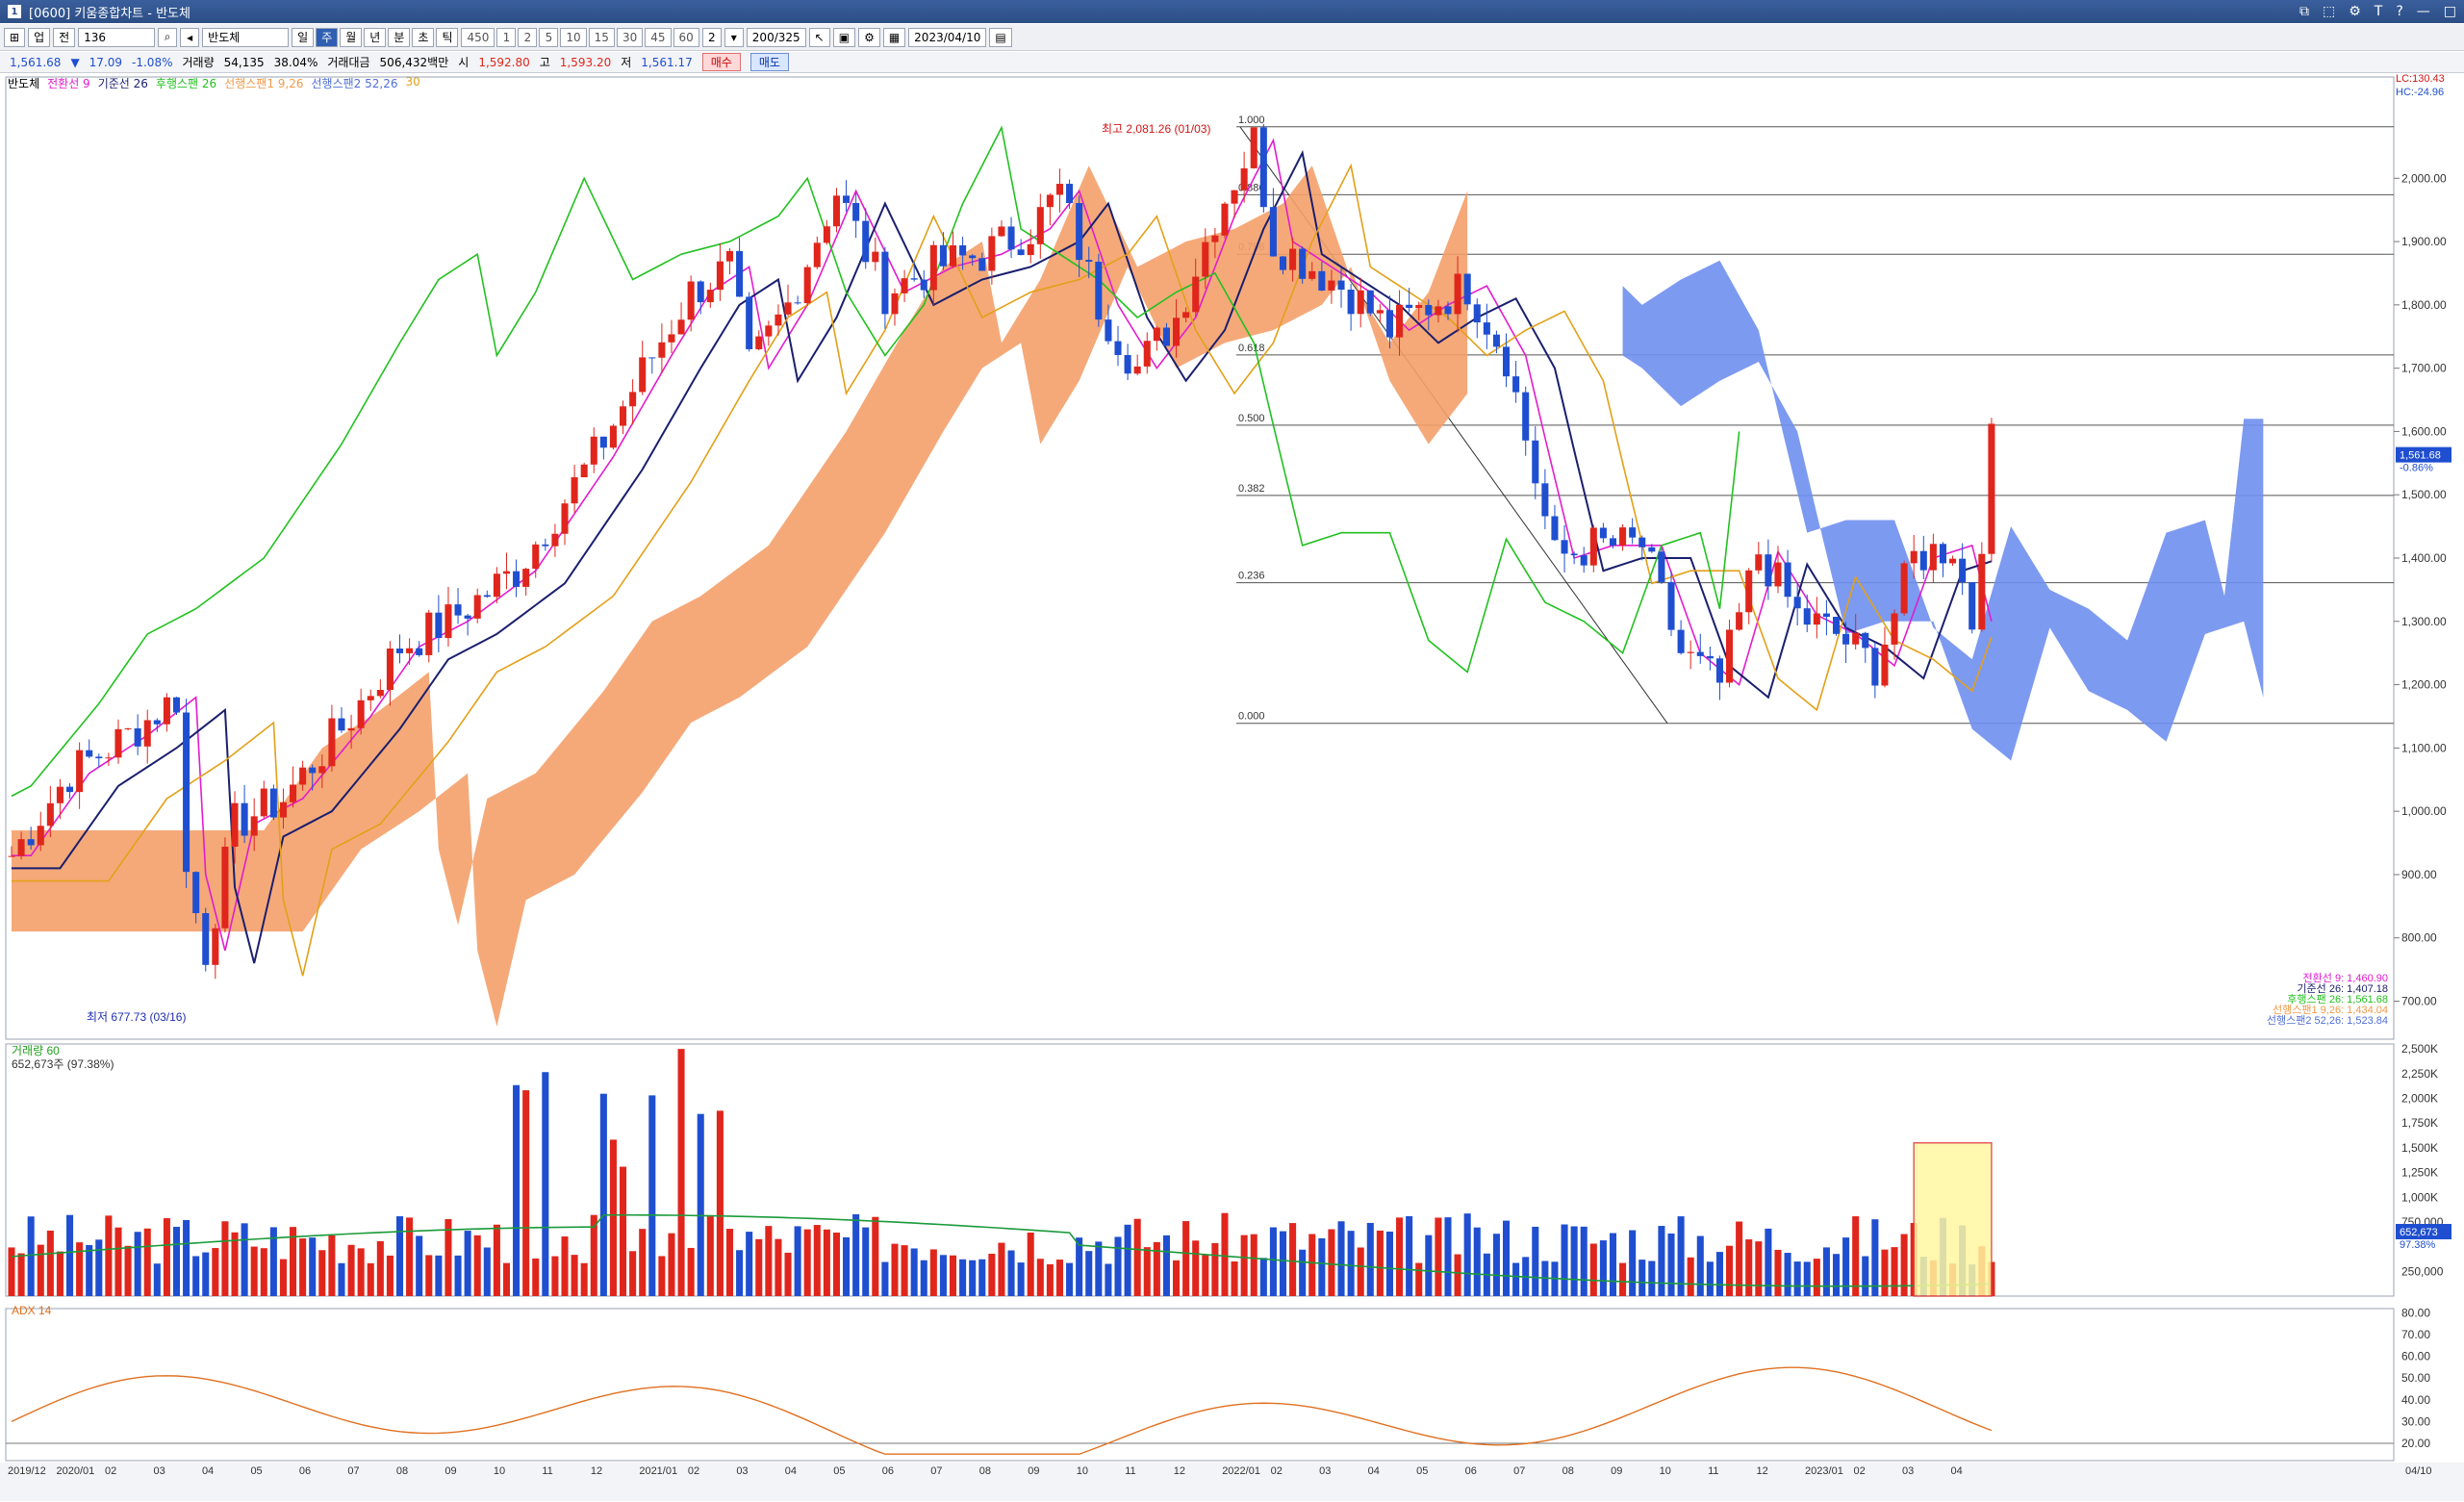  I want to click on tab-period: 년, so click(375, 37).